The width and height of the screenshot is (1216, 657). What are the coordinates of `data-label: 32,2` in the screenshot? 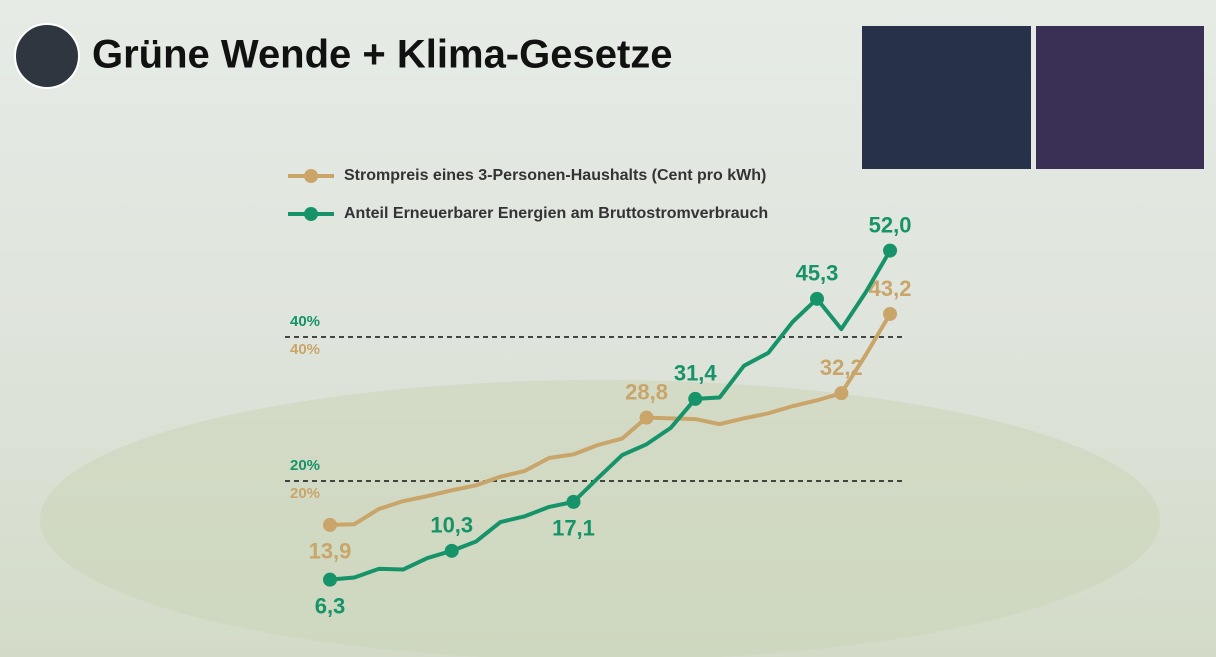 It's located at (841, 367).